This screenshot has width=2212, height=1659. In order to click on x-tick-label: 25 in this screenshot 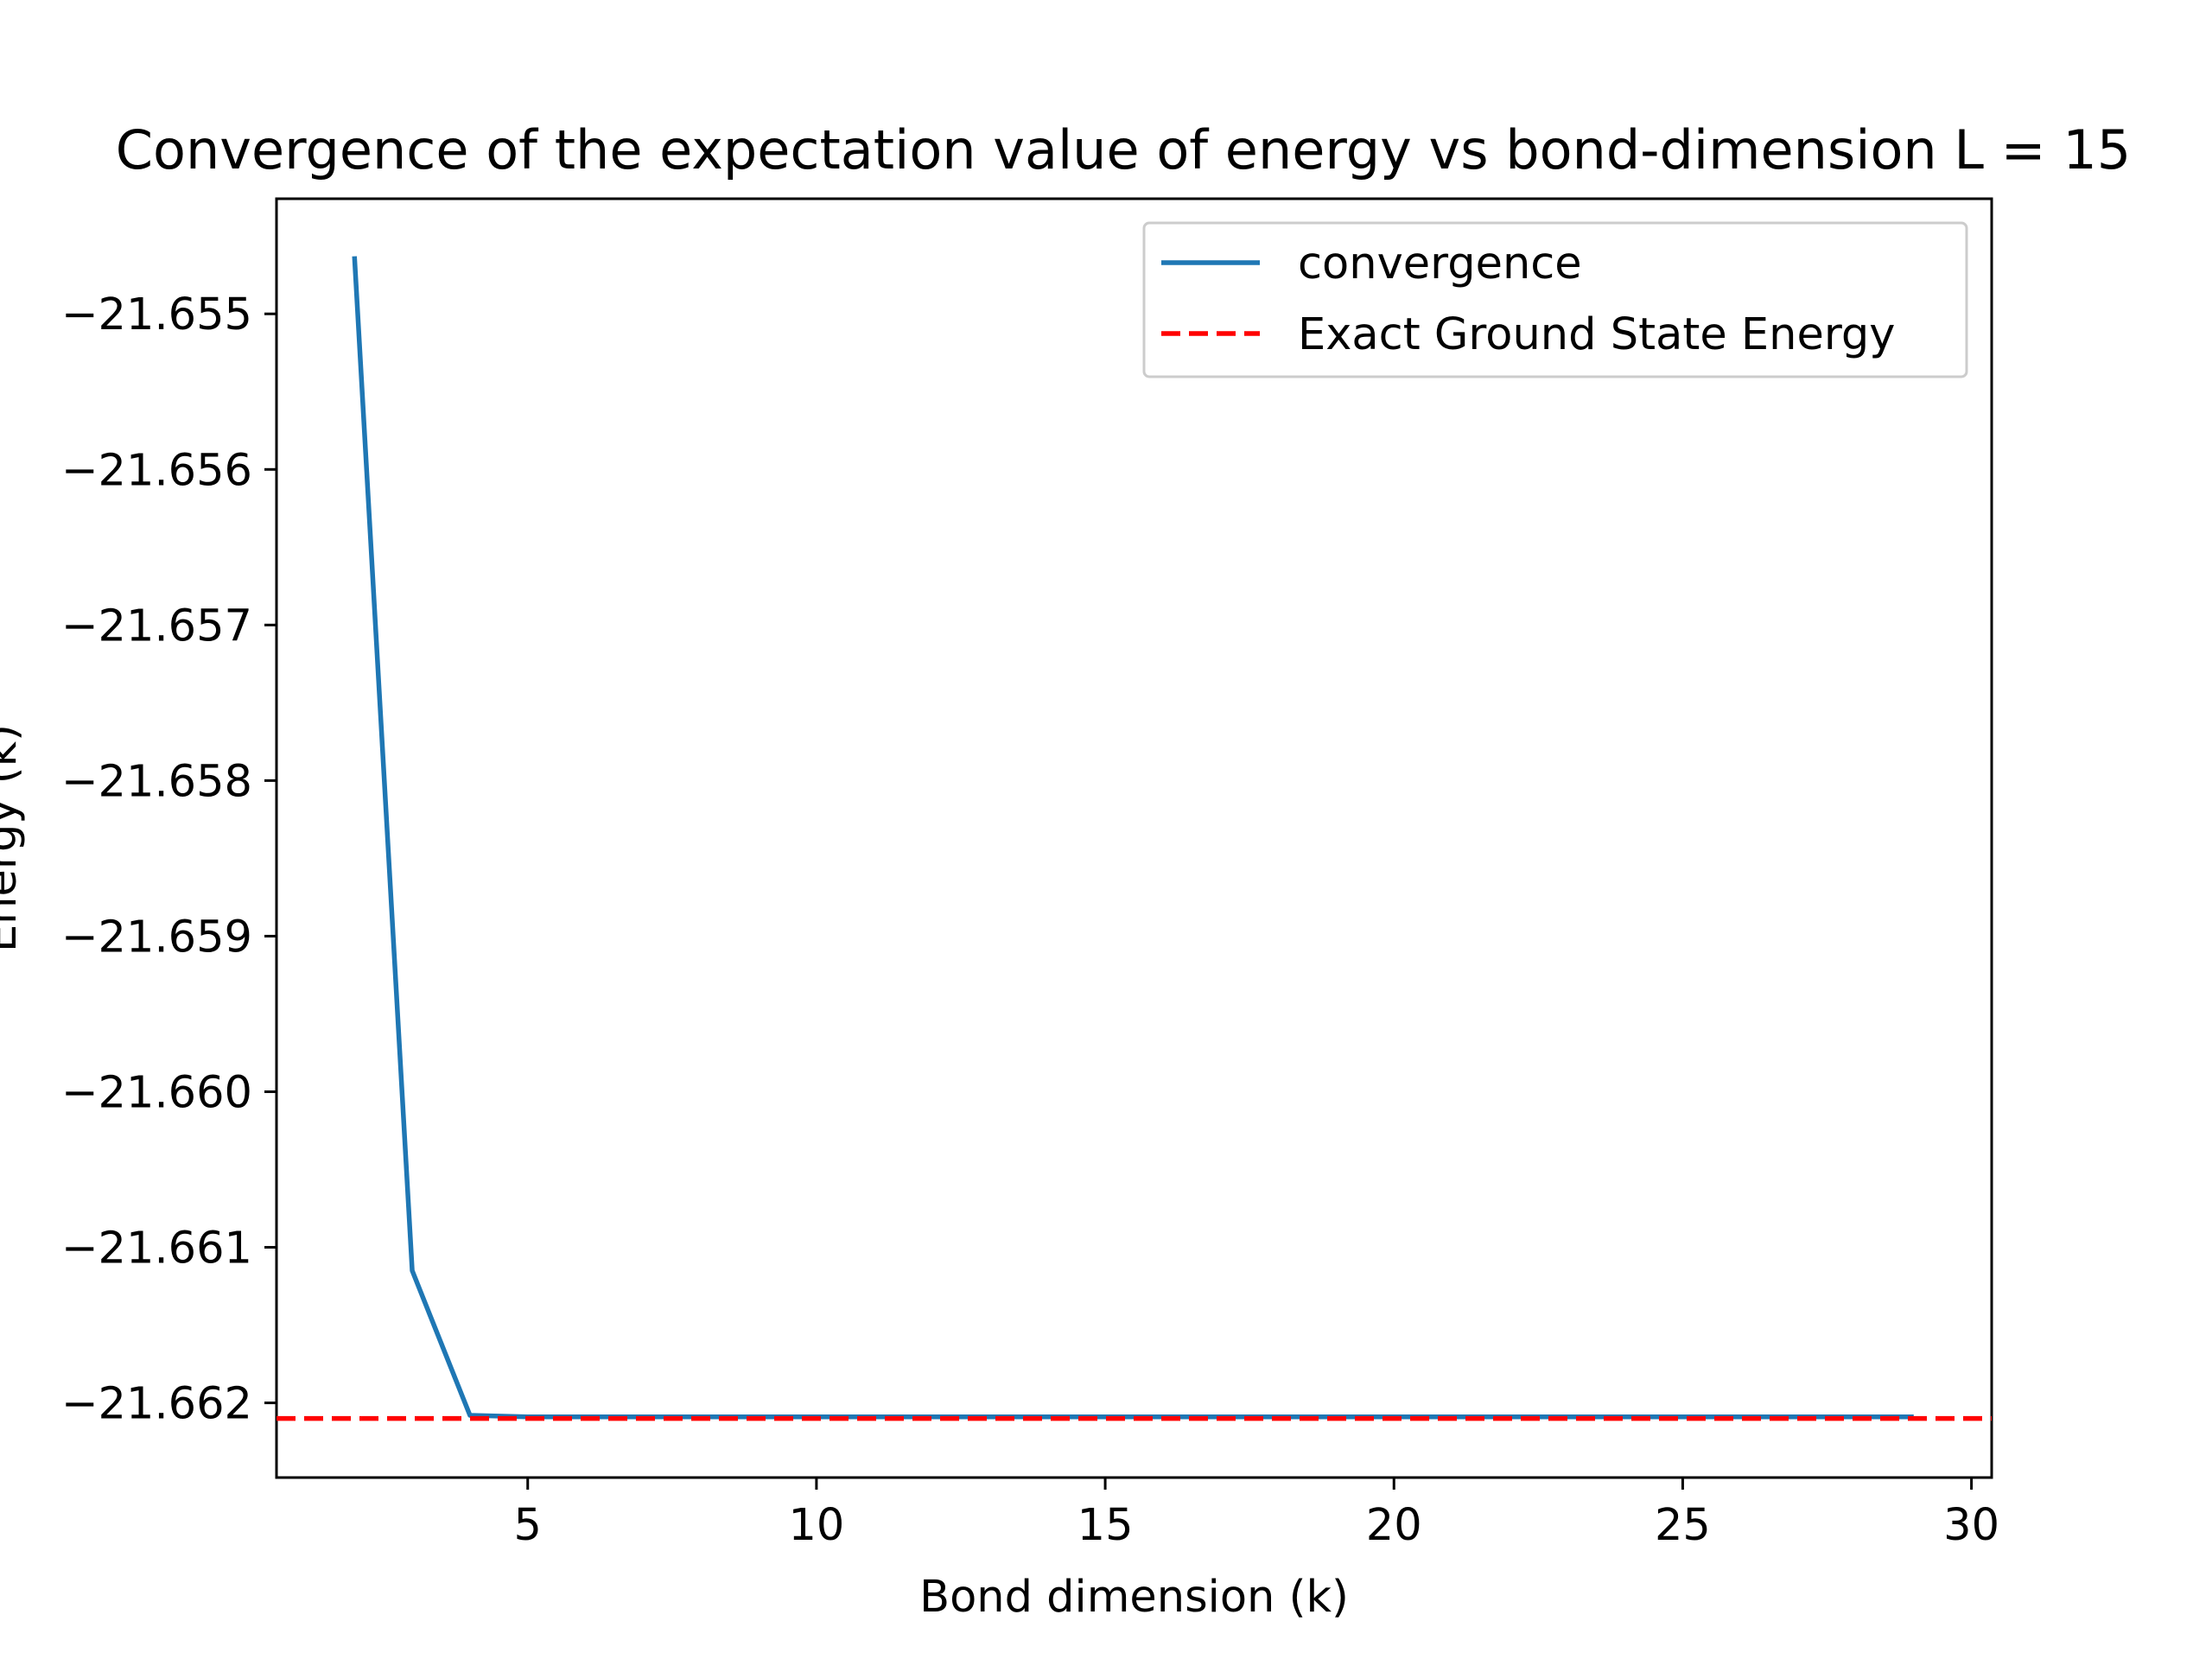, I will do `click(1683, 1525)`.